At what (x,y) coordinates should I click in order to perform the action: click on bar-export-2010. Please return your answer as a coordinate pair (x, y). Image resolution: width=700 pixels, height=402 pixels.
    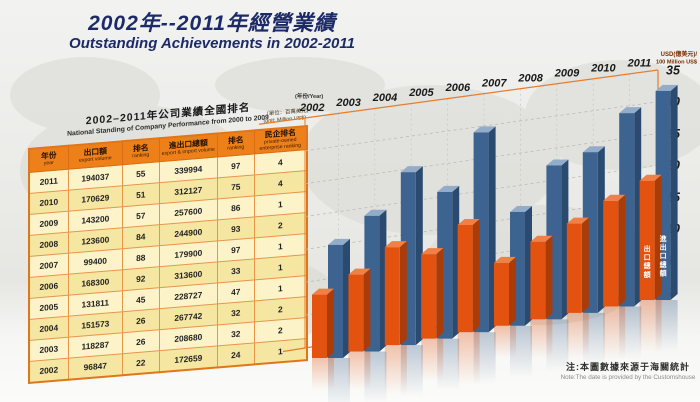
    Looking at the image, I should click on (614, 276).